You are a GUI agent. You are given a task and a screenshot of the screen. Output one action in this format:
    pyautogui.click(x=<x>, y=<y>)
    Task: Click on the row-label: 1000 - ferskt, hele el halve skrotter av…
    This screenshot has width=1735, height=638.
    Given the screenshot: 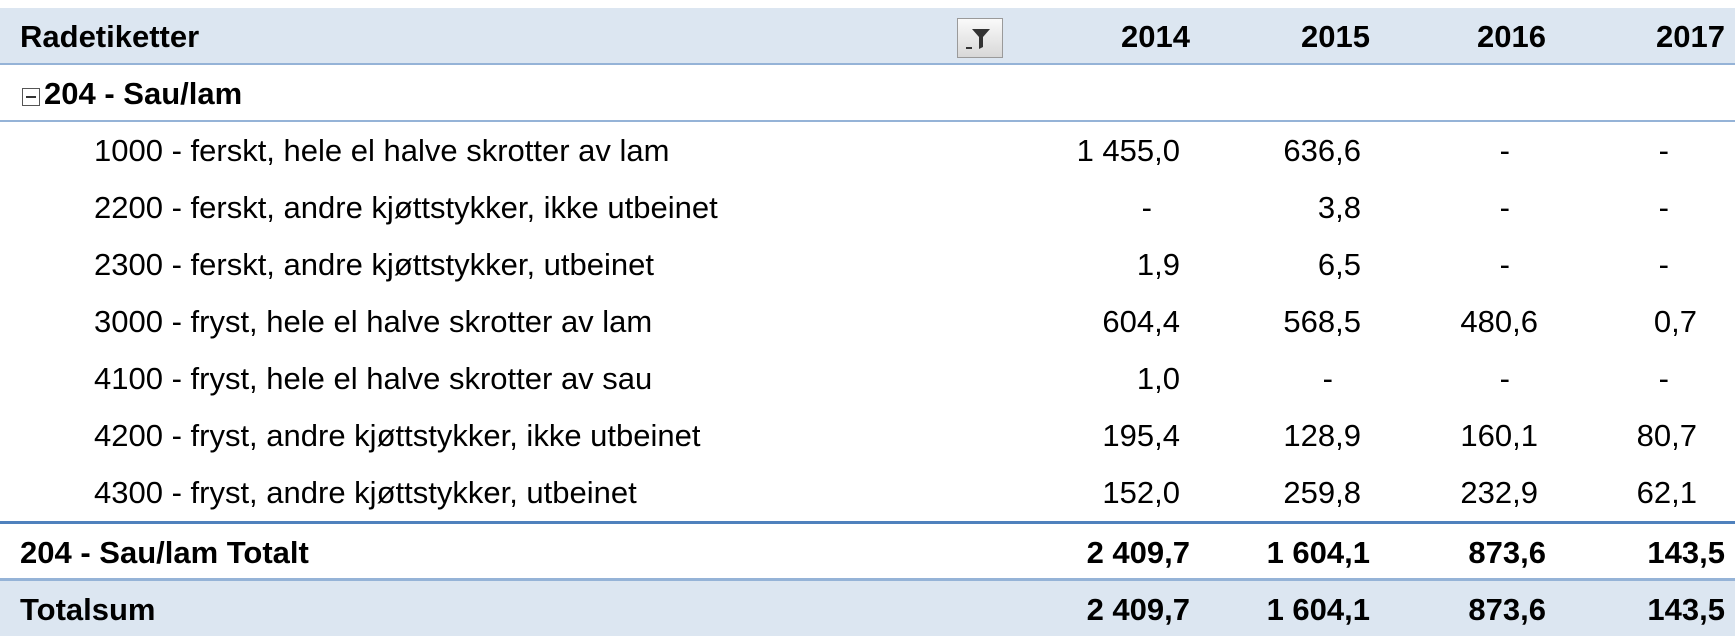 What is the action you would take?
    pyautogui.click(x=382, y=150)
    